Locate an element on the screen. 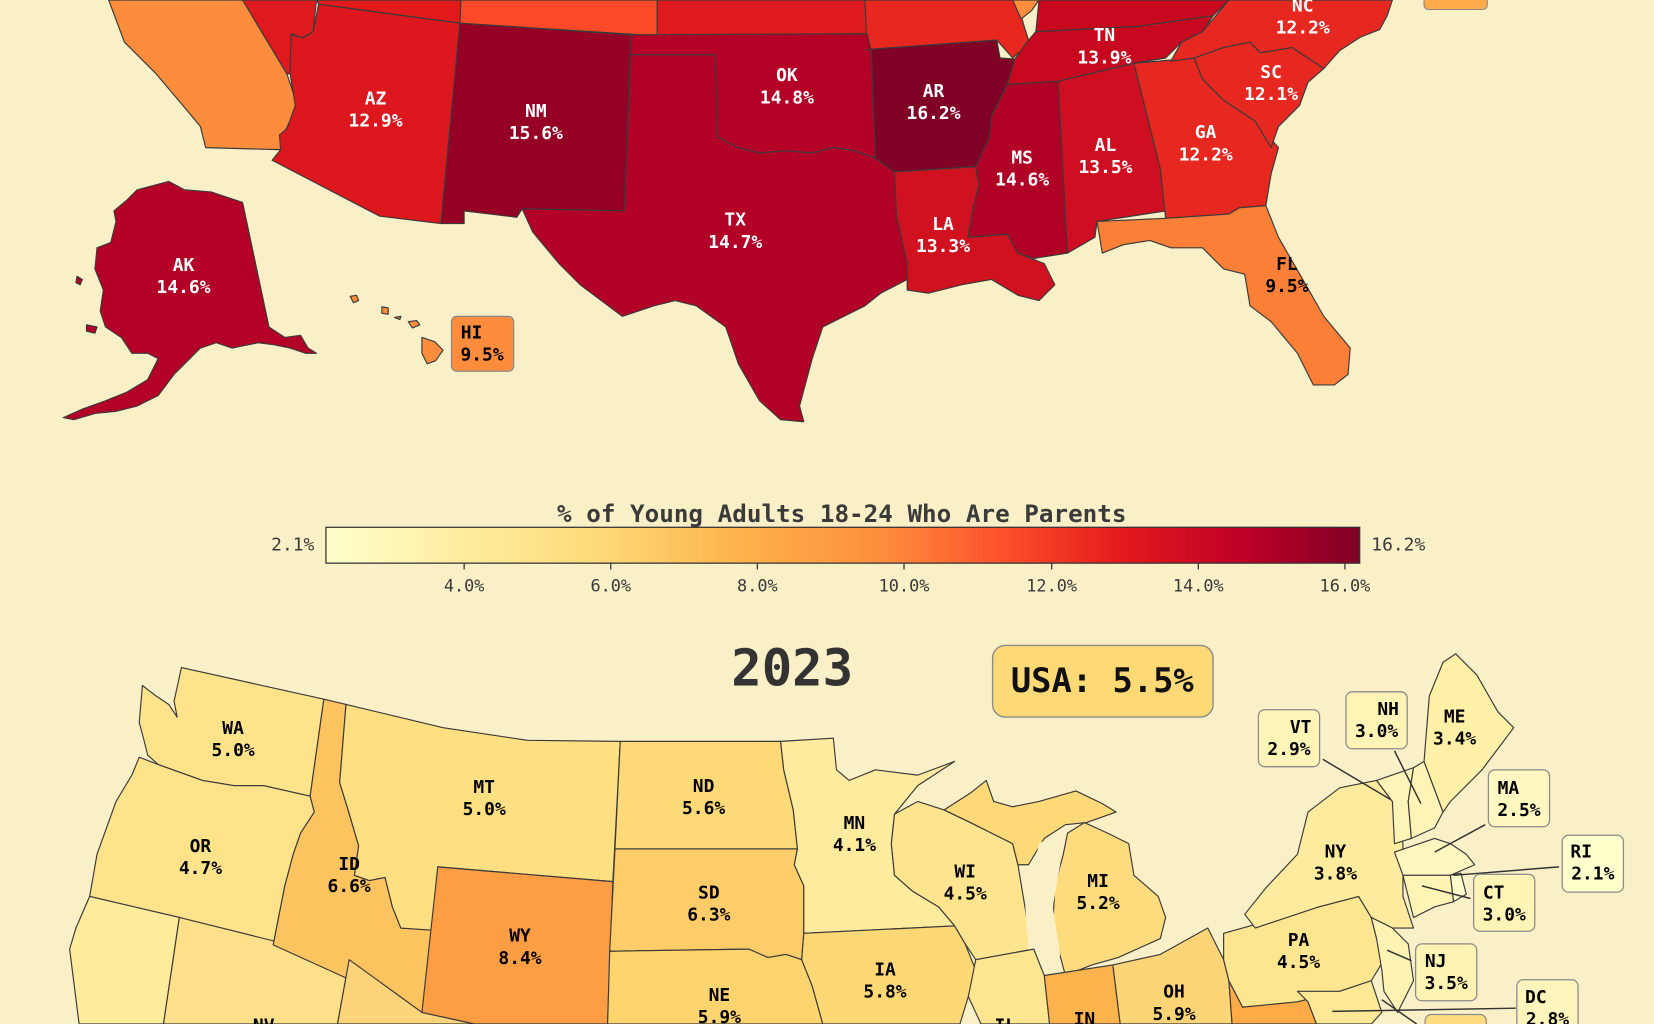 This screenshot has height=1024, width=1654. state-MA is located at coordinates (1434, 856).